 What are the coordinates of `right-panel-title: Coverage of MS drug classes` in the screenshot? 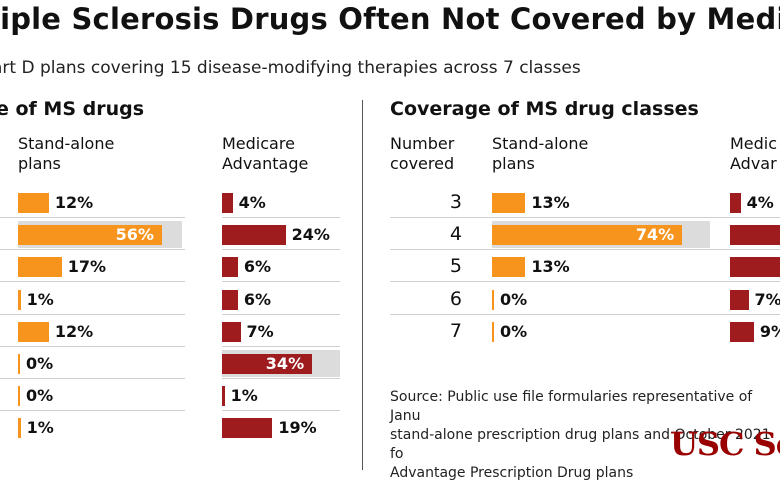 It's located at (544, 109).